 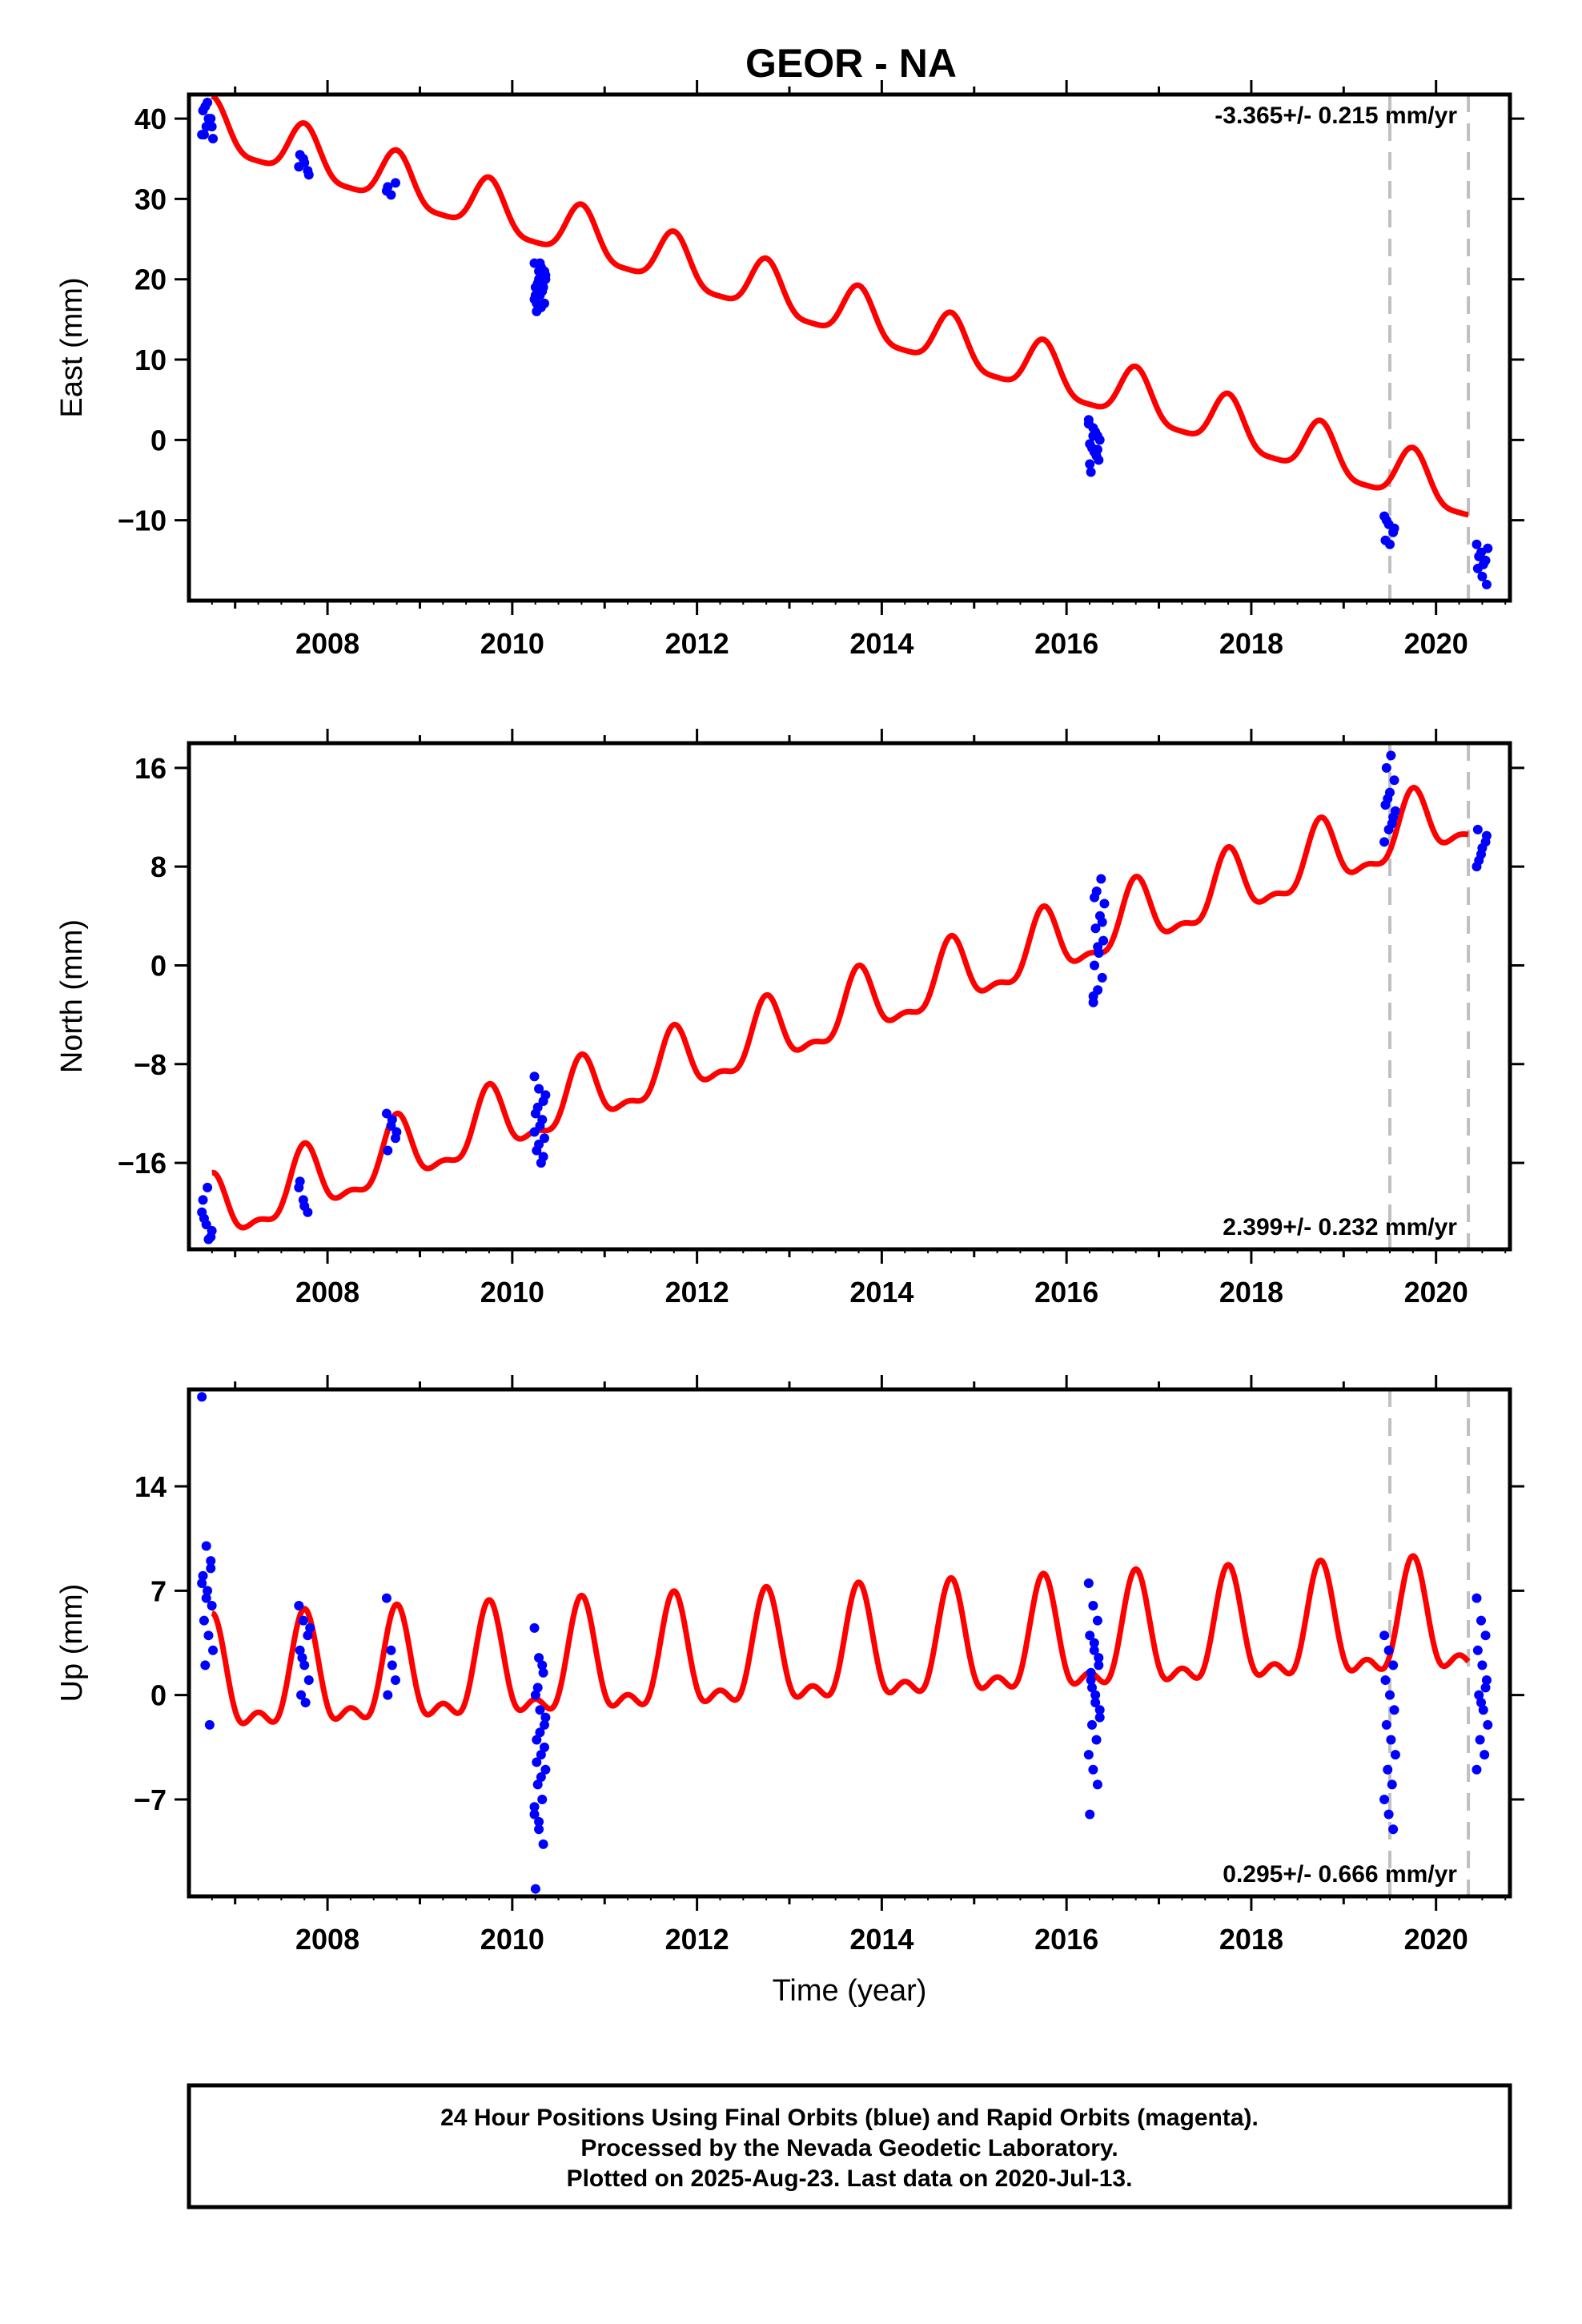 What do you see at coordinates (1340, 1875) in the screenshot?
I see `rate-label-up: 0.295+/- 0.666 mm/yr` at bounding box center [1340, 1875].